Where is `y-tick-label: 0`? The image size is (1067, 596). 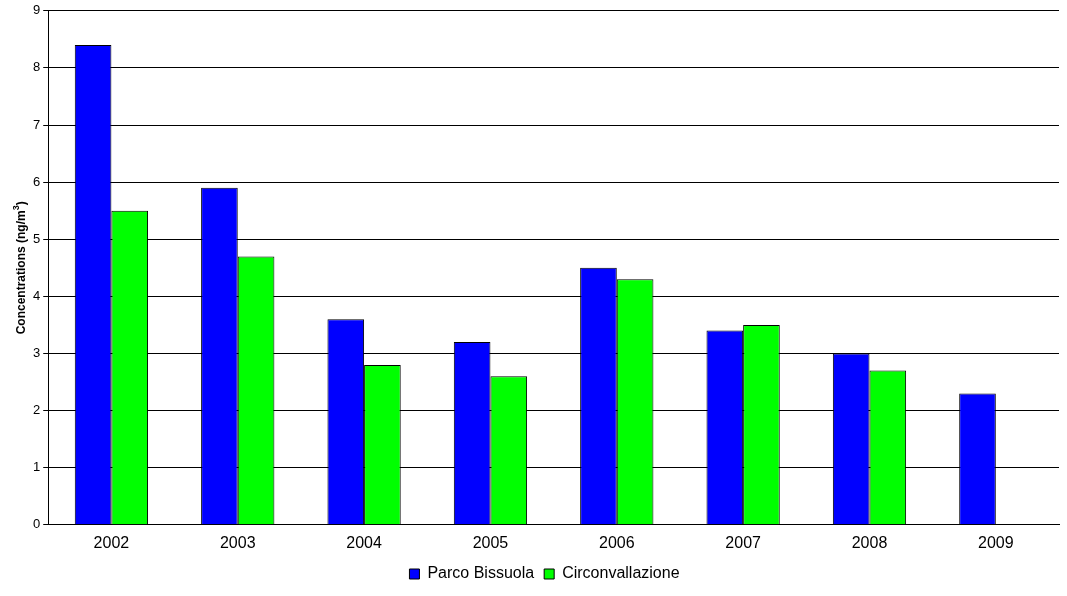 y-tick-label: 0 is located at coordinates (37, 524).